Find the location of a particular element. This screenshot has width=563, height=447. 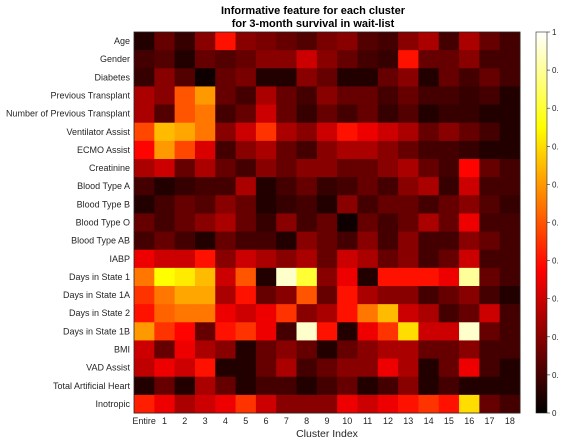

column-label: 6 is located at coordinates (266, 421).